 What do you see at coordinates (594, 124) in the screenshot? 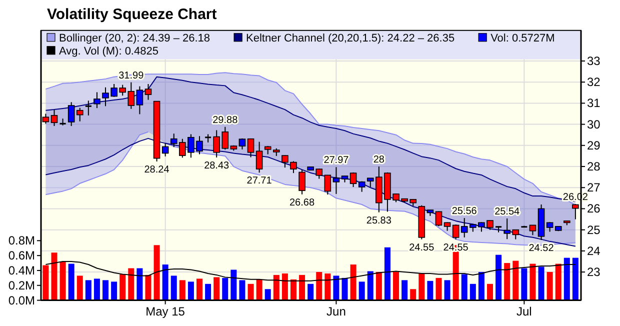
I see `y-tick-label: 30` at bounding box center [594, 124].